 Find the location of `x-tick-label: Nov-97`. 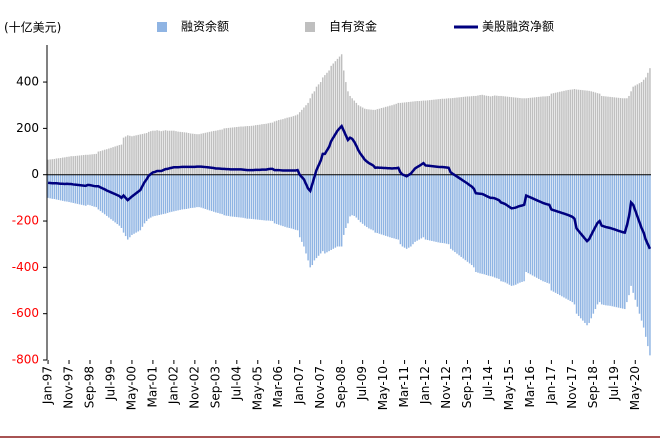

x-tick-label: Nov-97 is located at coordinates (69, 387).